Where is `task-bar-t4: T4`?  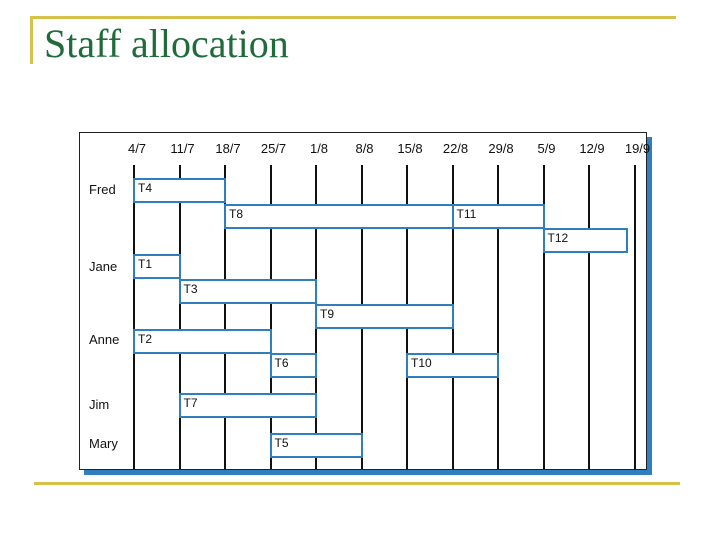 task-bar-t4: T4 is located at coordinates (179, 190).